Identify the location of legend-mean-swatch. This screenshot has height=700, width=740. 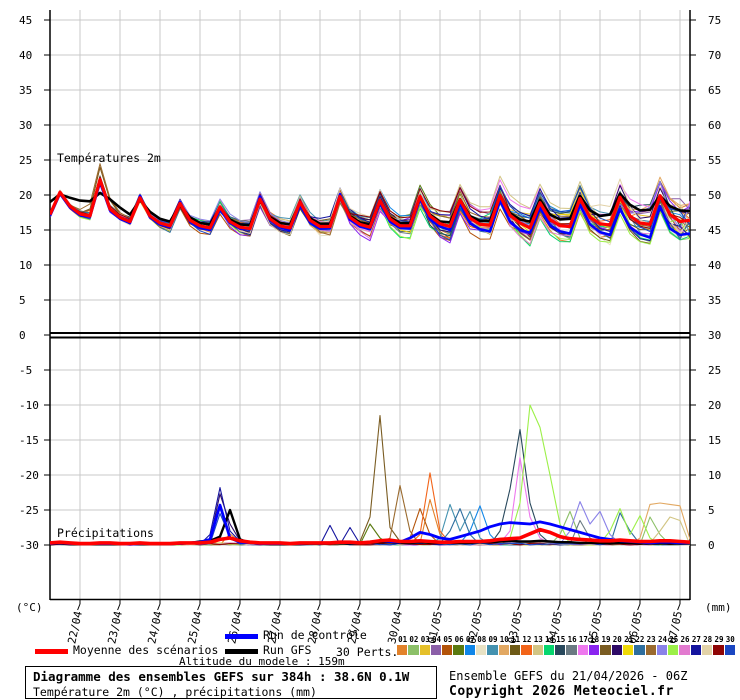
(51, 651).